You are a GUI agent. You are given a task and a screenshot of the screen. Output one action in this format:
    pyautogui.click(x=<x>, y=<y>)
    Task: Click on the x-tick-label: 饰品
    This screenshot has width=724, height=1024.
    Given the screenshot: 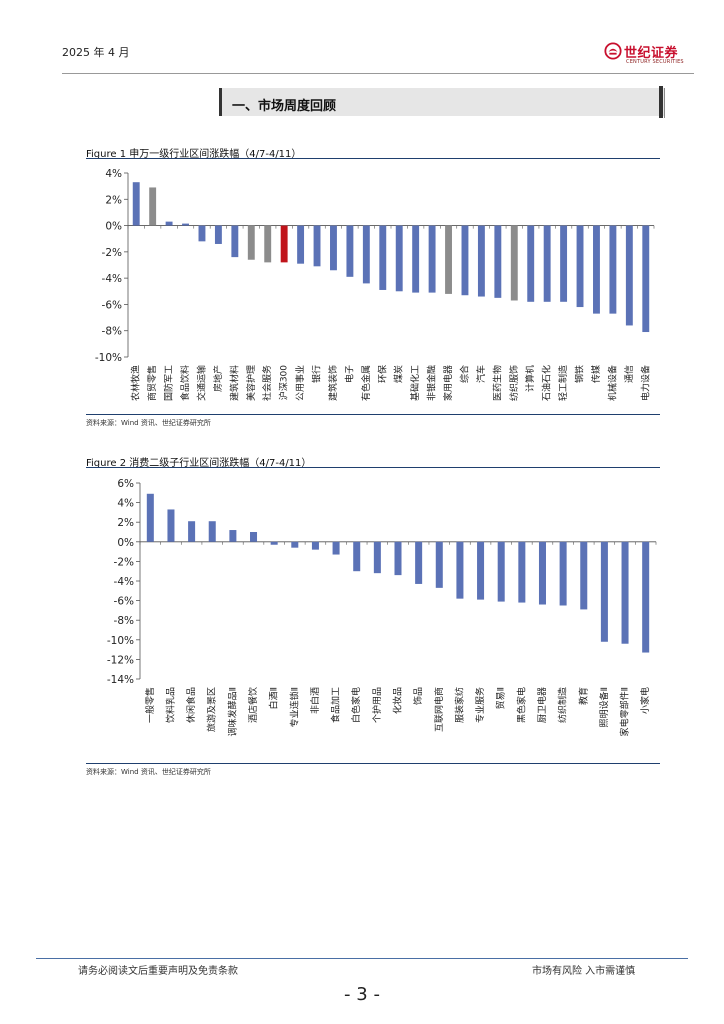 What is the action you would take?
    pyautogui.click(x=418, y=696)
    